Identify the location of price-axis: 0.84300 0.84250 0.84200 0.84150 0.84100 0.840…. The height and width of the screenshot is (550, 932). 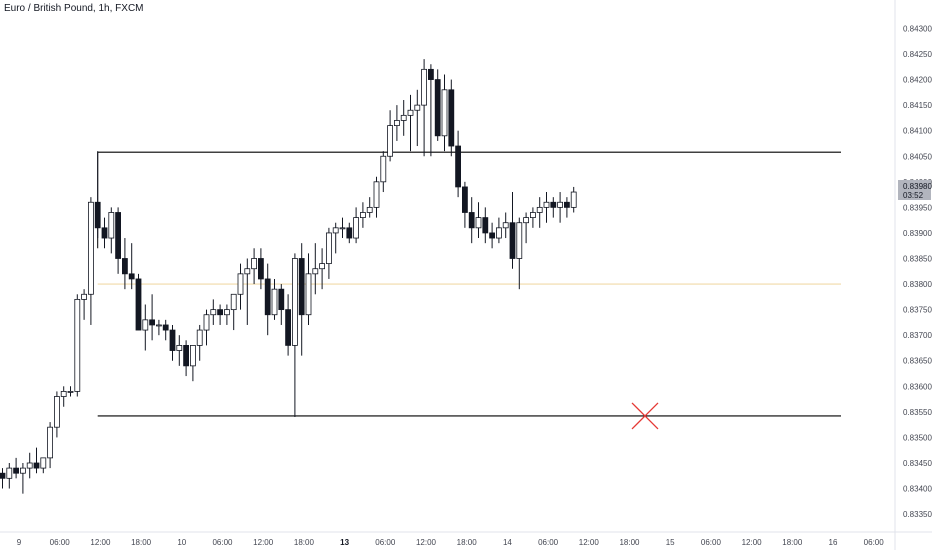
(913, 275).